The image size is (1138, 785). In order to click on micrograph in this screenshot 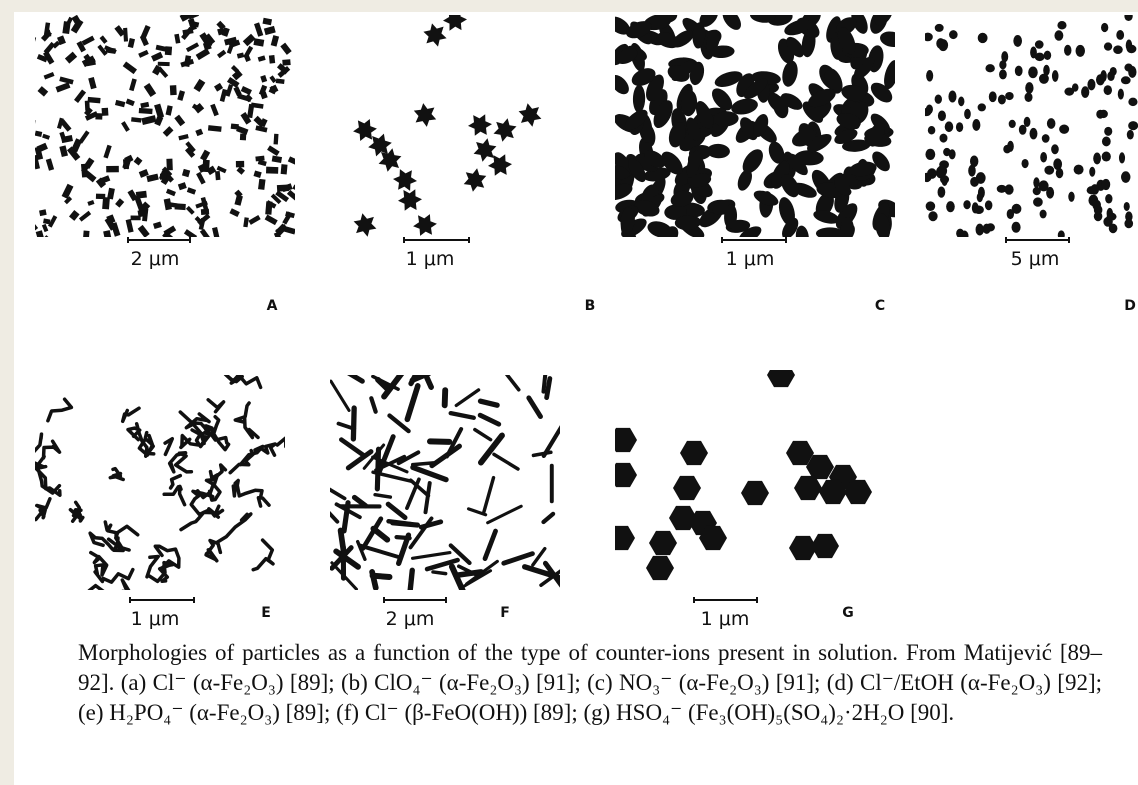, I will do `click(755, 126)`.